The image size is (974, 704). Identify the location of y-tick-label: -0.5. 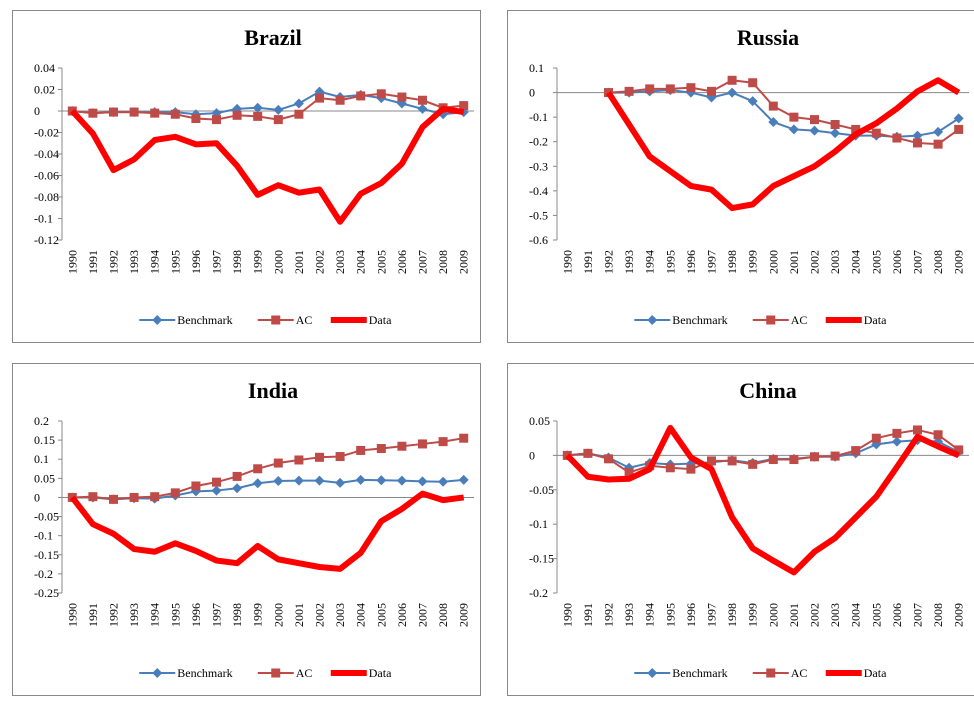
(538, 215).